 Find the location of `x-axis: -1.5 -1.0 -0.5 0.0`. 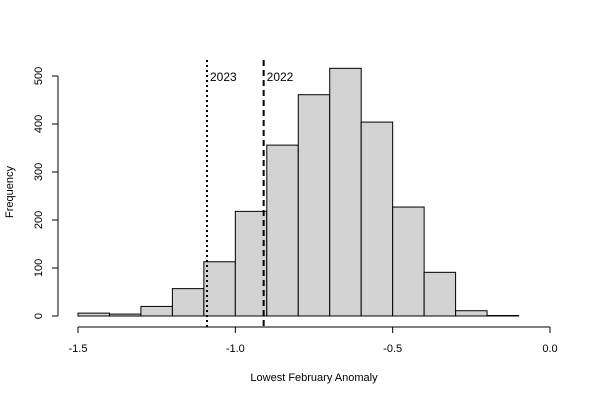

x-axis: -1.5 -1.0 -0.5 0.0 is located at coordinates (313, 340).